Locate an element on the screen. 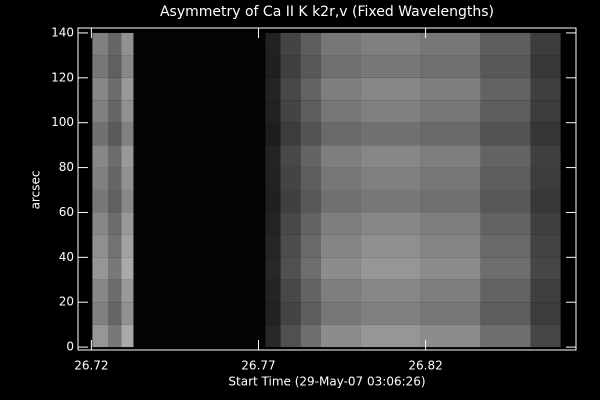 The height and width of the screenshot is (400, 600). y-tick-label: 80 is located at coordinates (66, 167).